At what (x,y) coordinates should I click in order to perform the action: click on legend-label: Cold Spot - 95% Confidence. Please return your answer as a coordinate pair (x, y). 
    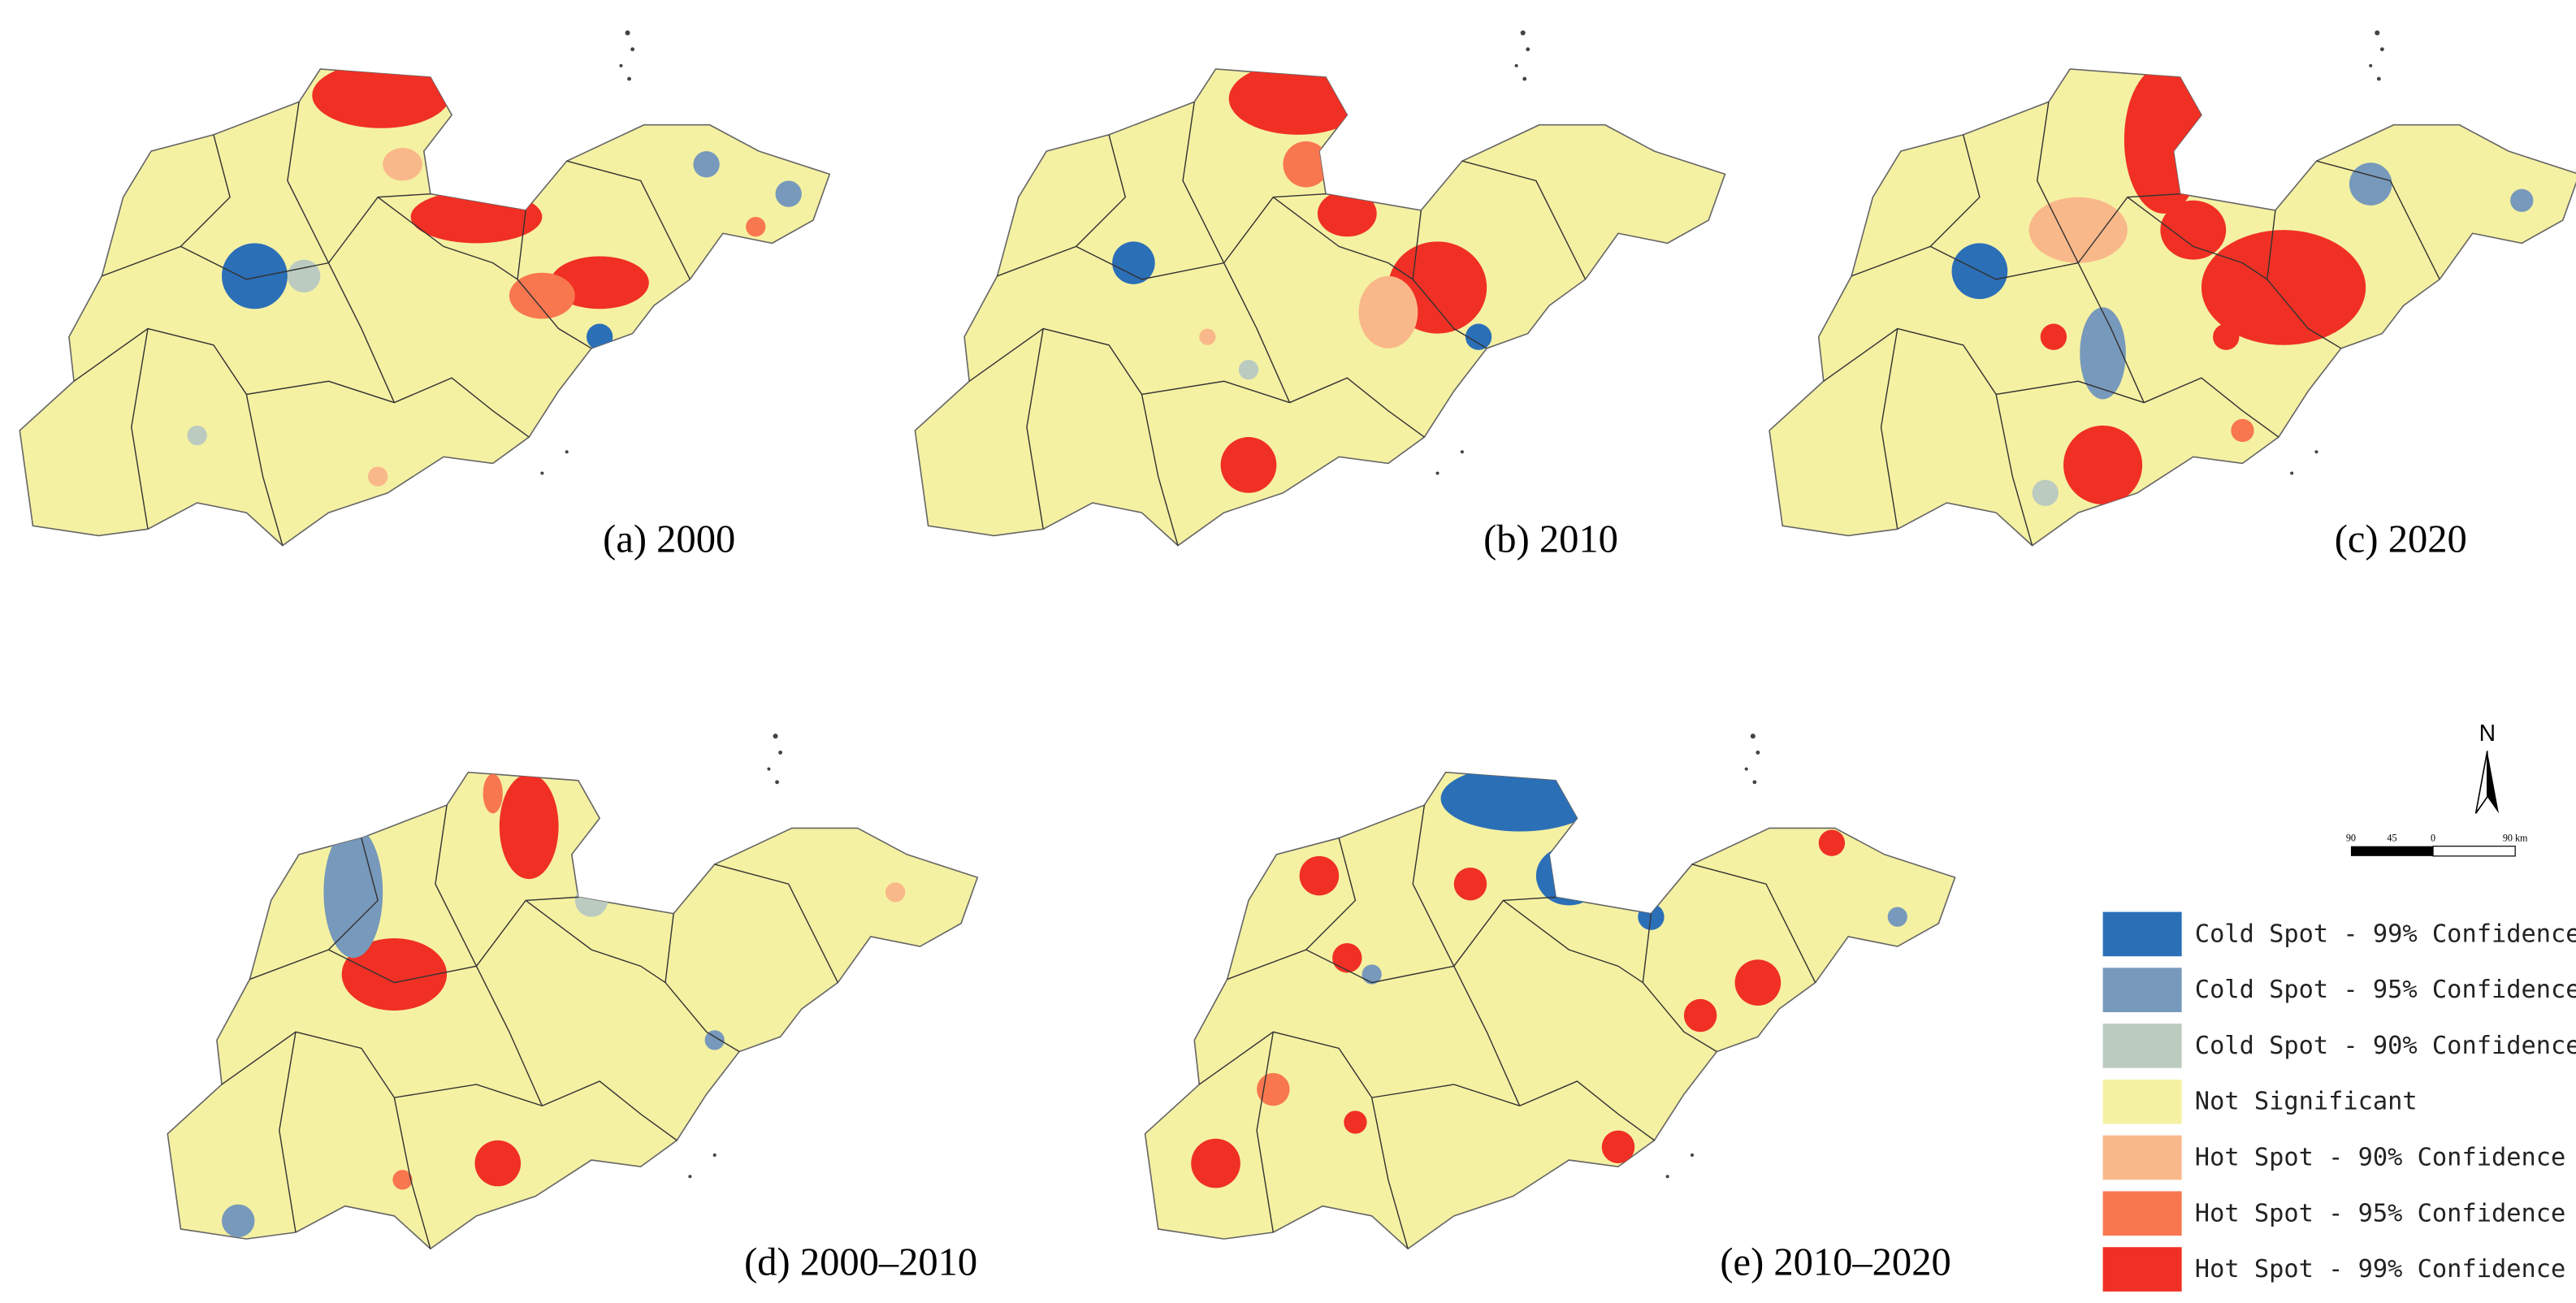
    Looking at the image, I should click on (2386, 990).